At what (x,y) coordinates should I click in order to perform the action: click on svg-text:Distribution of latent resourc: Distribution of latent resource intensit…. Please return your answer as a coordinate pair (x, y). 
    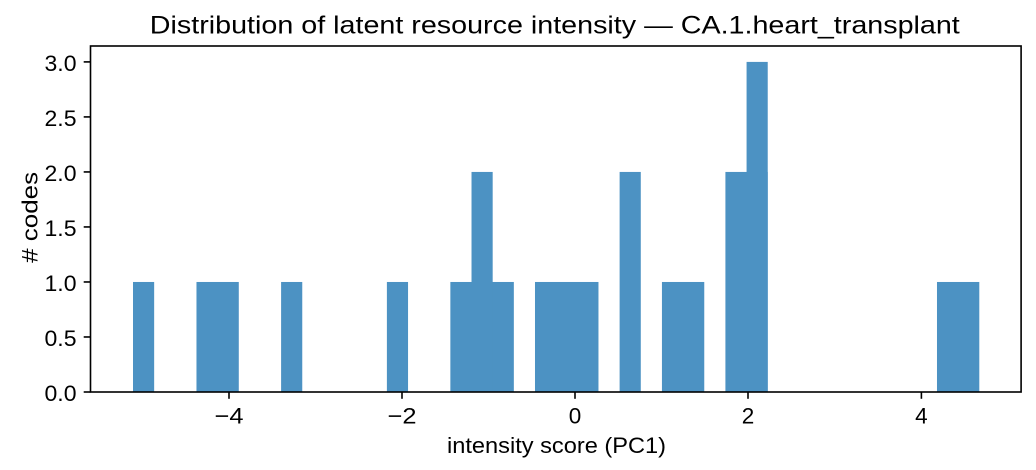
    Looking at the image, I should click on (555, 25).